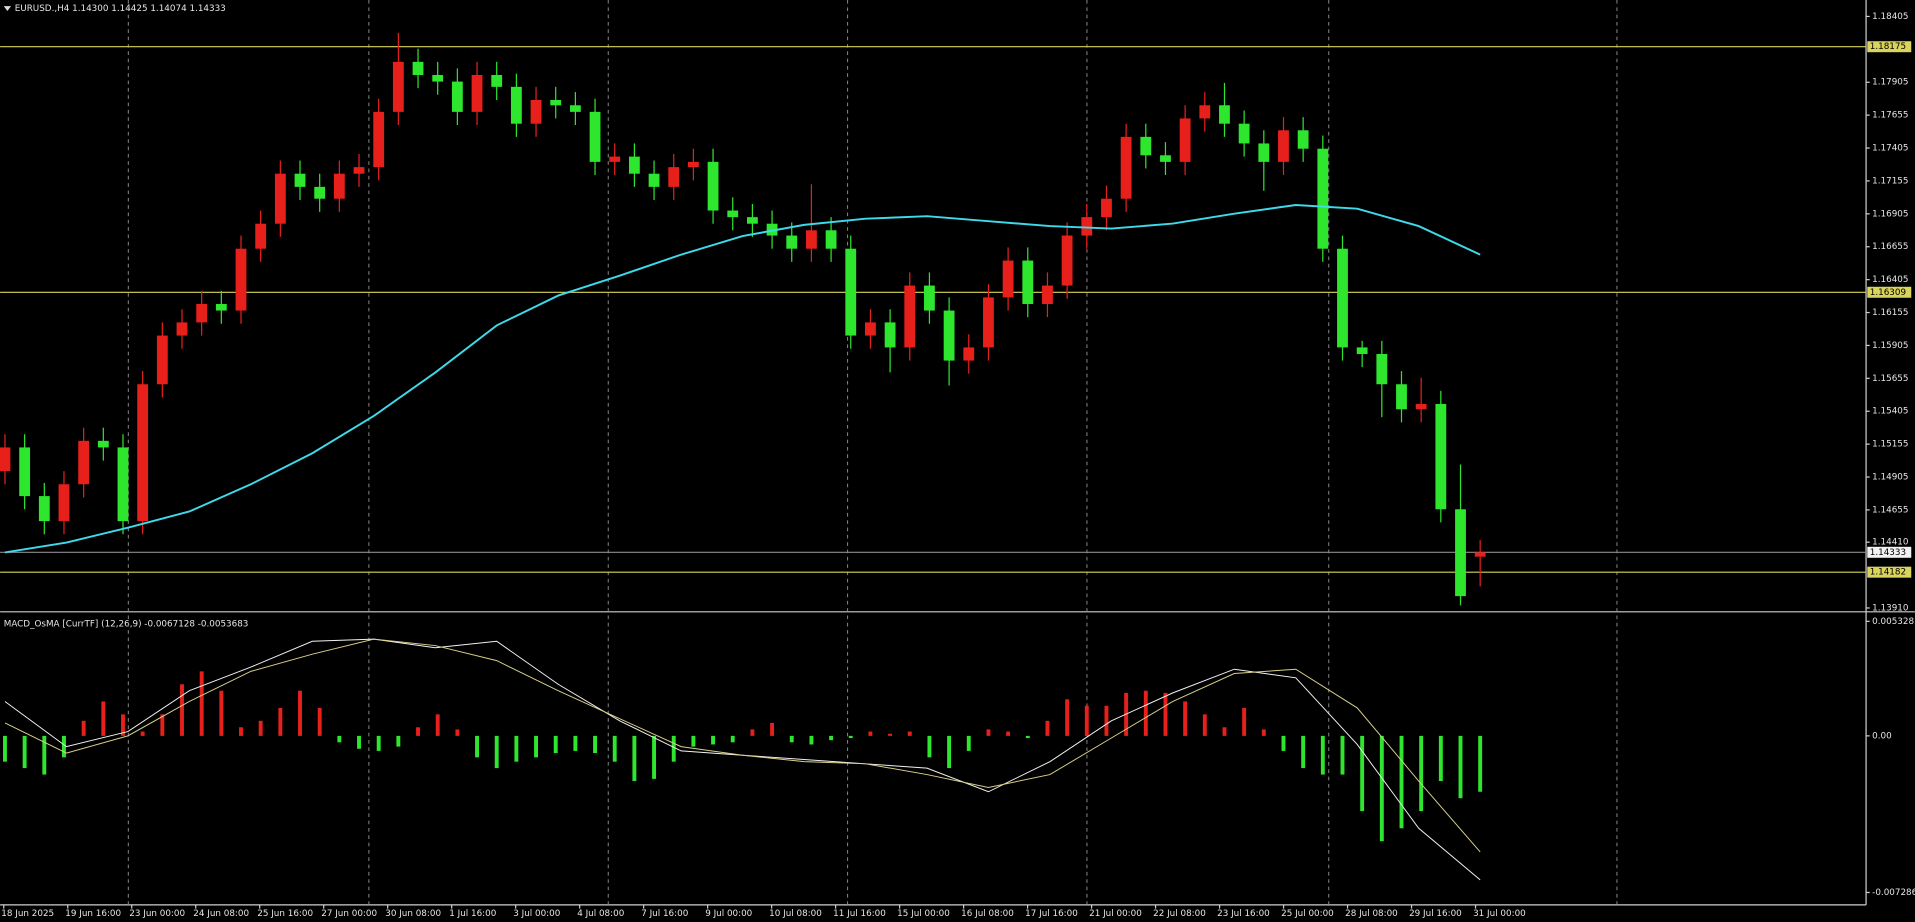 The height and width of the screenshot is (922, 1915). Describe the element at coordinates (1890, 608) in the screenshot. I see `price-tick-label: 1.13910` at that location.